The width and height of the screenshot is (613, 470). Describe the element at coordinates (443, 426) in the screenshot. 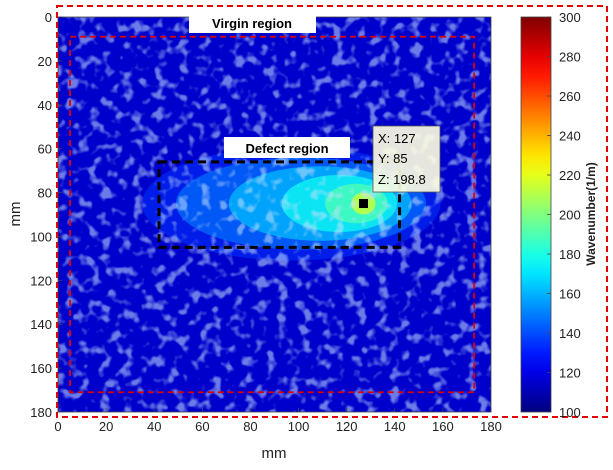

I see `x-tick-label: 160` at that location.